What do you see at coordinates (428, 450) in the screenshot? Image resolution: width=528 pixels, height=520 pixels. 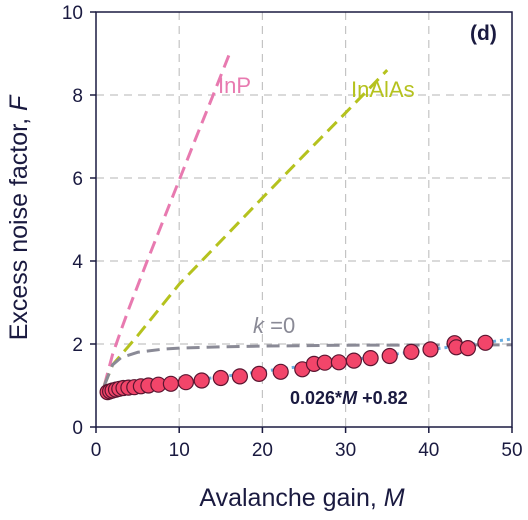 I see `x-tick-label: 40` at bounding box center [428, 450].